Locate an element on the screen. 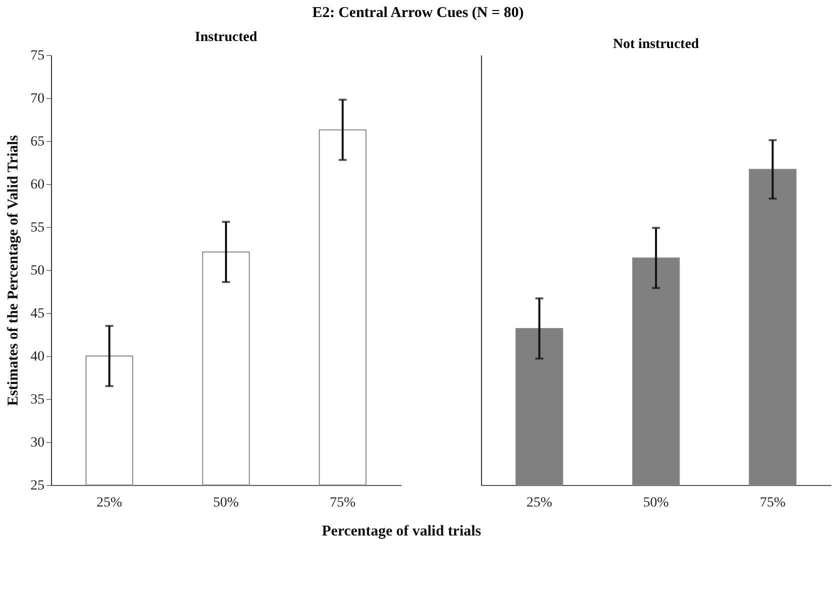  y-tick-label: 75 is located at coordinates (37, 56).